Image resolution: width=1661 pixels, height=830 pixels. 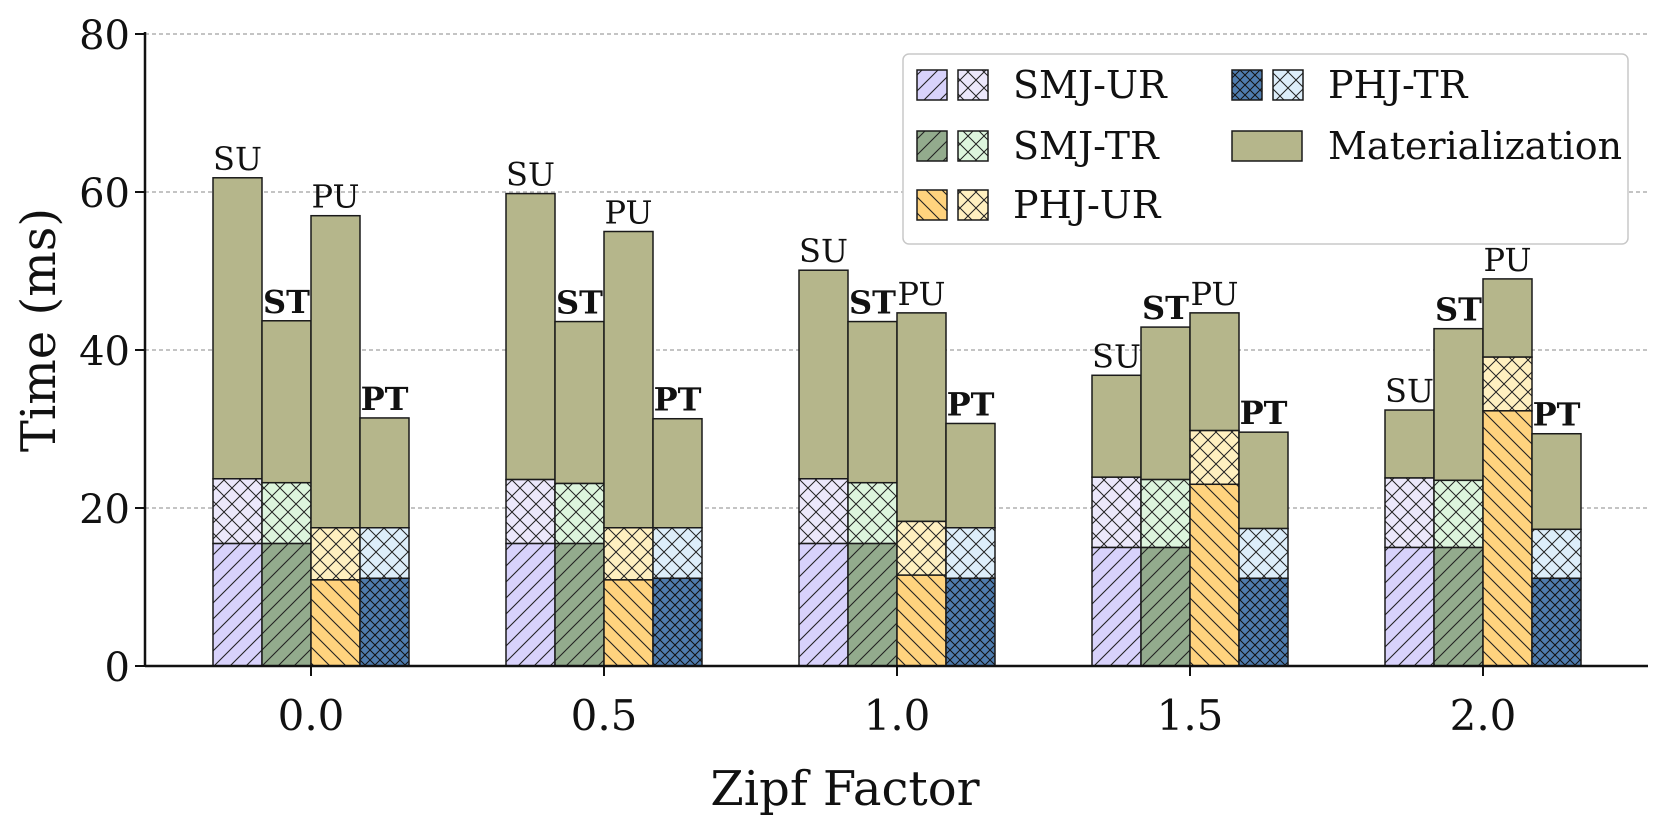 What do you see at coordinates (1556, 622) in the screenshot?
I see `bar-pt-2.0-join-hatch` at bounding box center [1556, 622].